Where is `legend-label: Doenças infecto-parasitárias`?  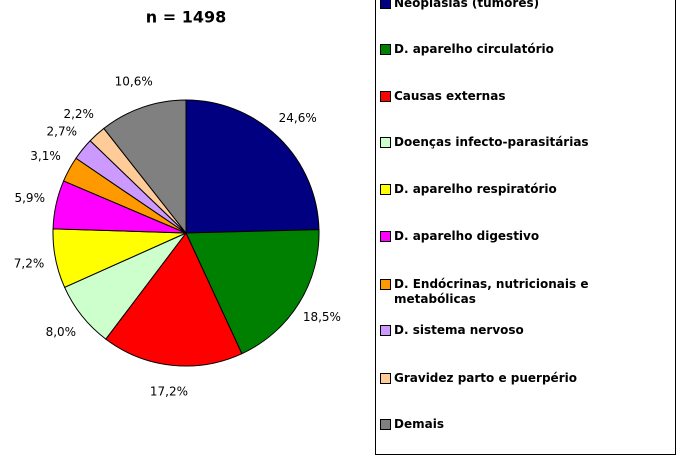
legend-label: Doenças infecto-parasitárias is located at coordinates (491, 142).